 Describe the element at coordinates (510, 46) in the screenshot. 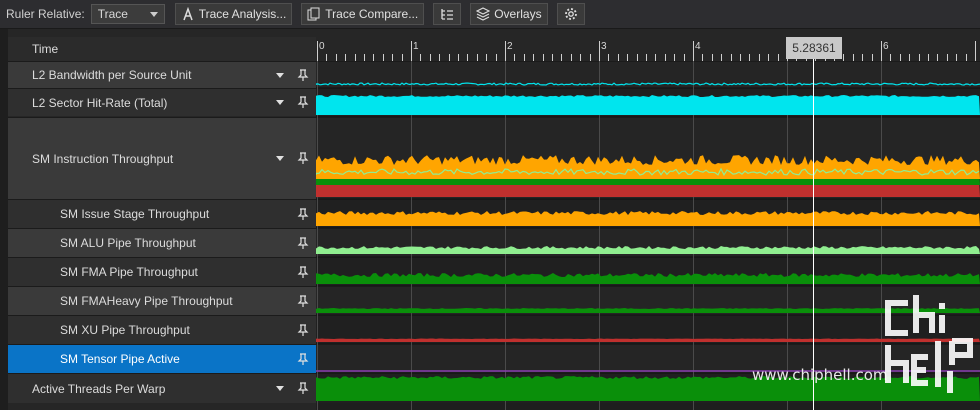

I see `ruler-tick-label: 2` at that location.